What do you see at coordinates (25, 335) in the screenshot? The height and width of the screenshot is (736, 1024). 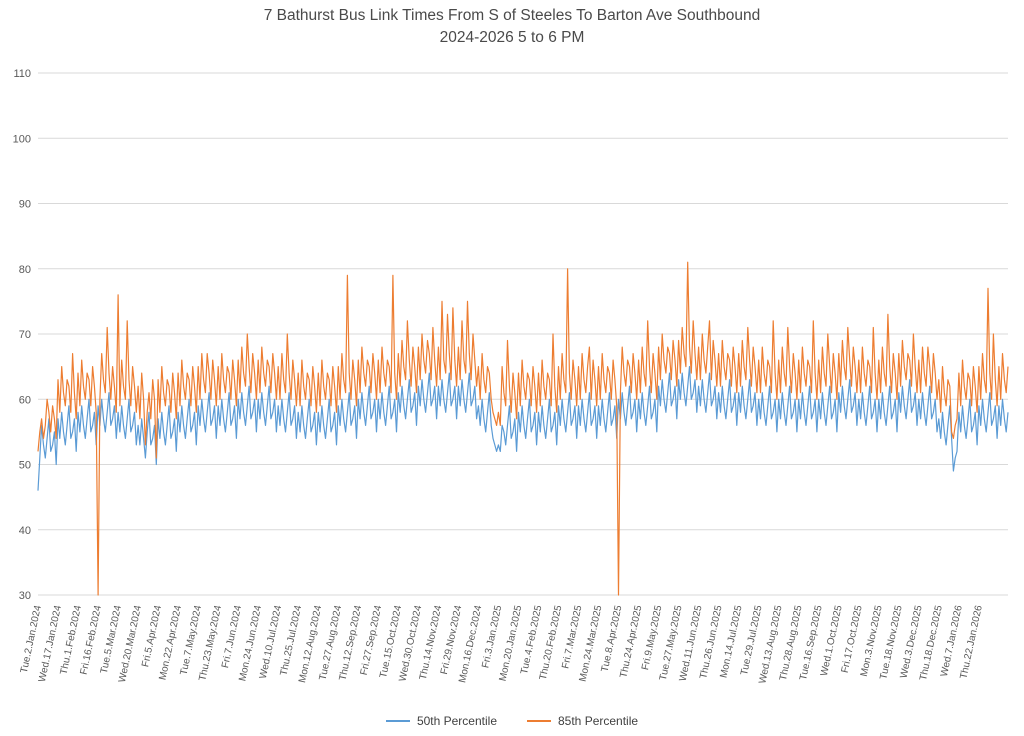 I see `y-tick-label: 70` at bounding box center [25, 335].